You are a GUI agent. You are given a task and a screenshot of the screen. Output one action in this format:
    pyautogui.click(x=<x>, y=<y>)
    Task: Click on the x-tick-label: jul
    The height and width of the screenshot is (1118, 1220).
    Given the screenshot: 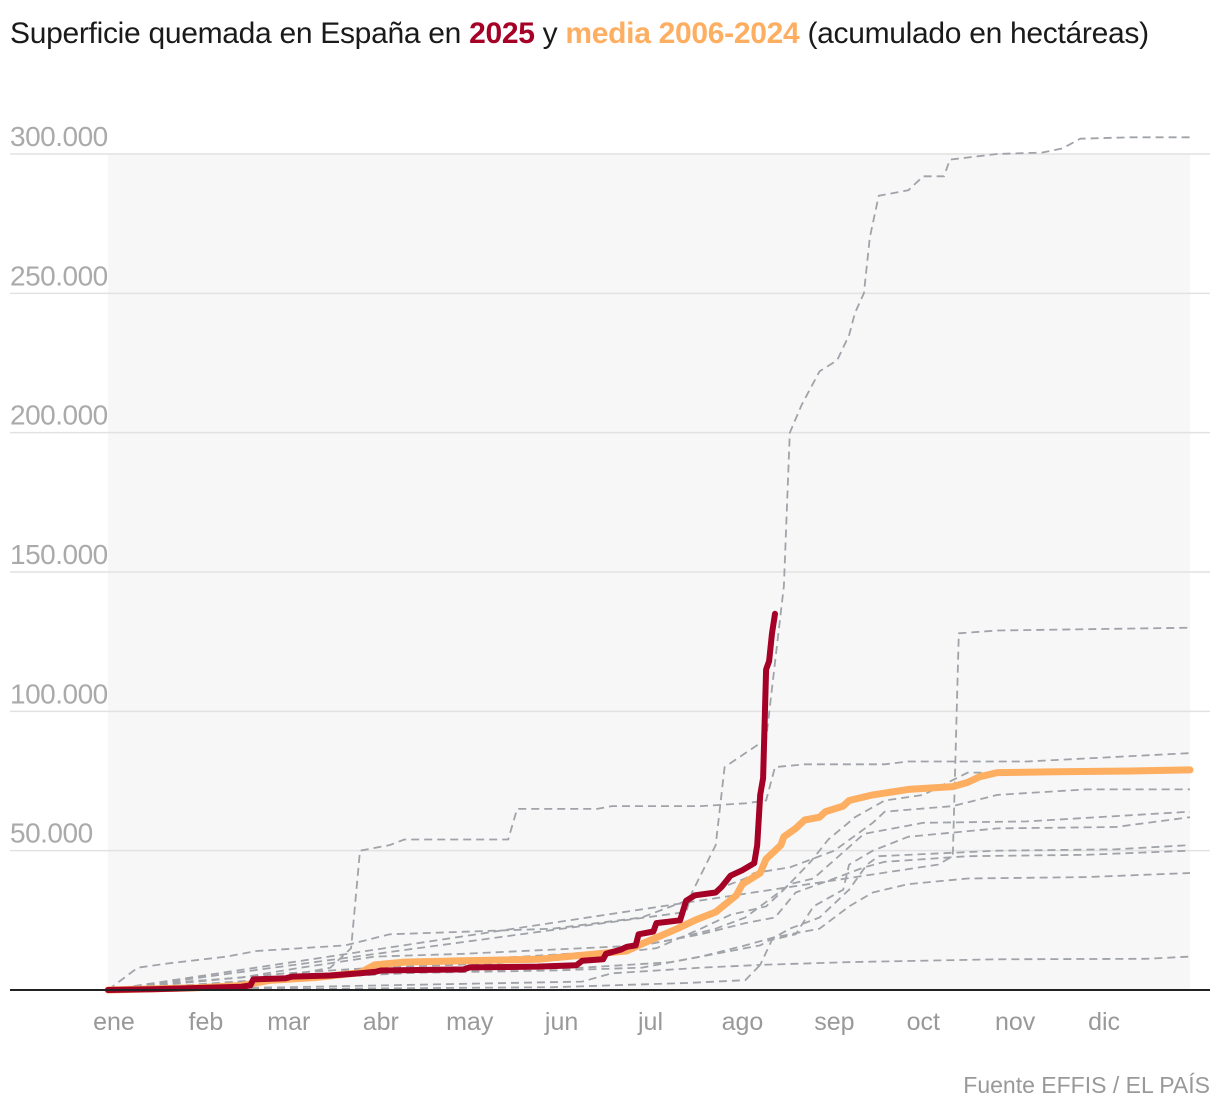 What is the action you would take?
    pyautogui.click(x=650, y=1022)
    